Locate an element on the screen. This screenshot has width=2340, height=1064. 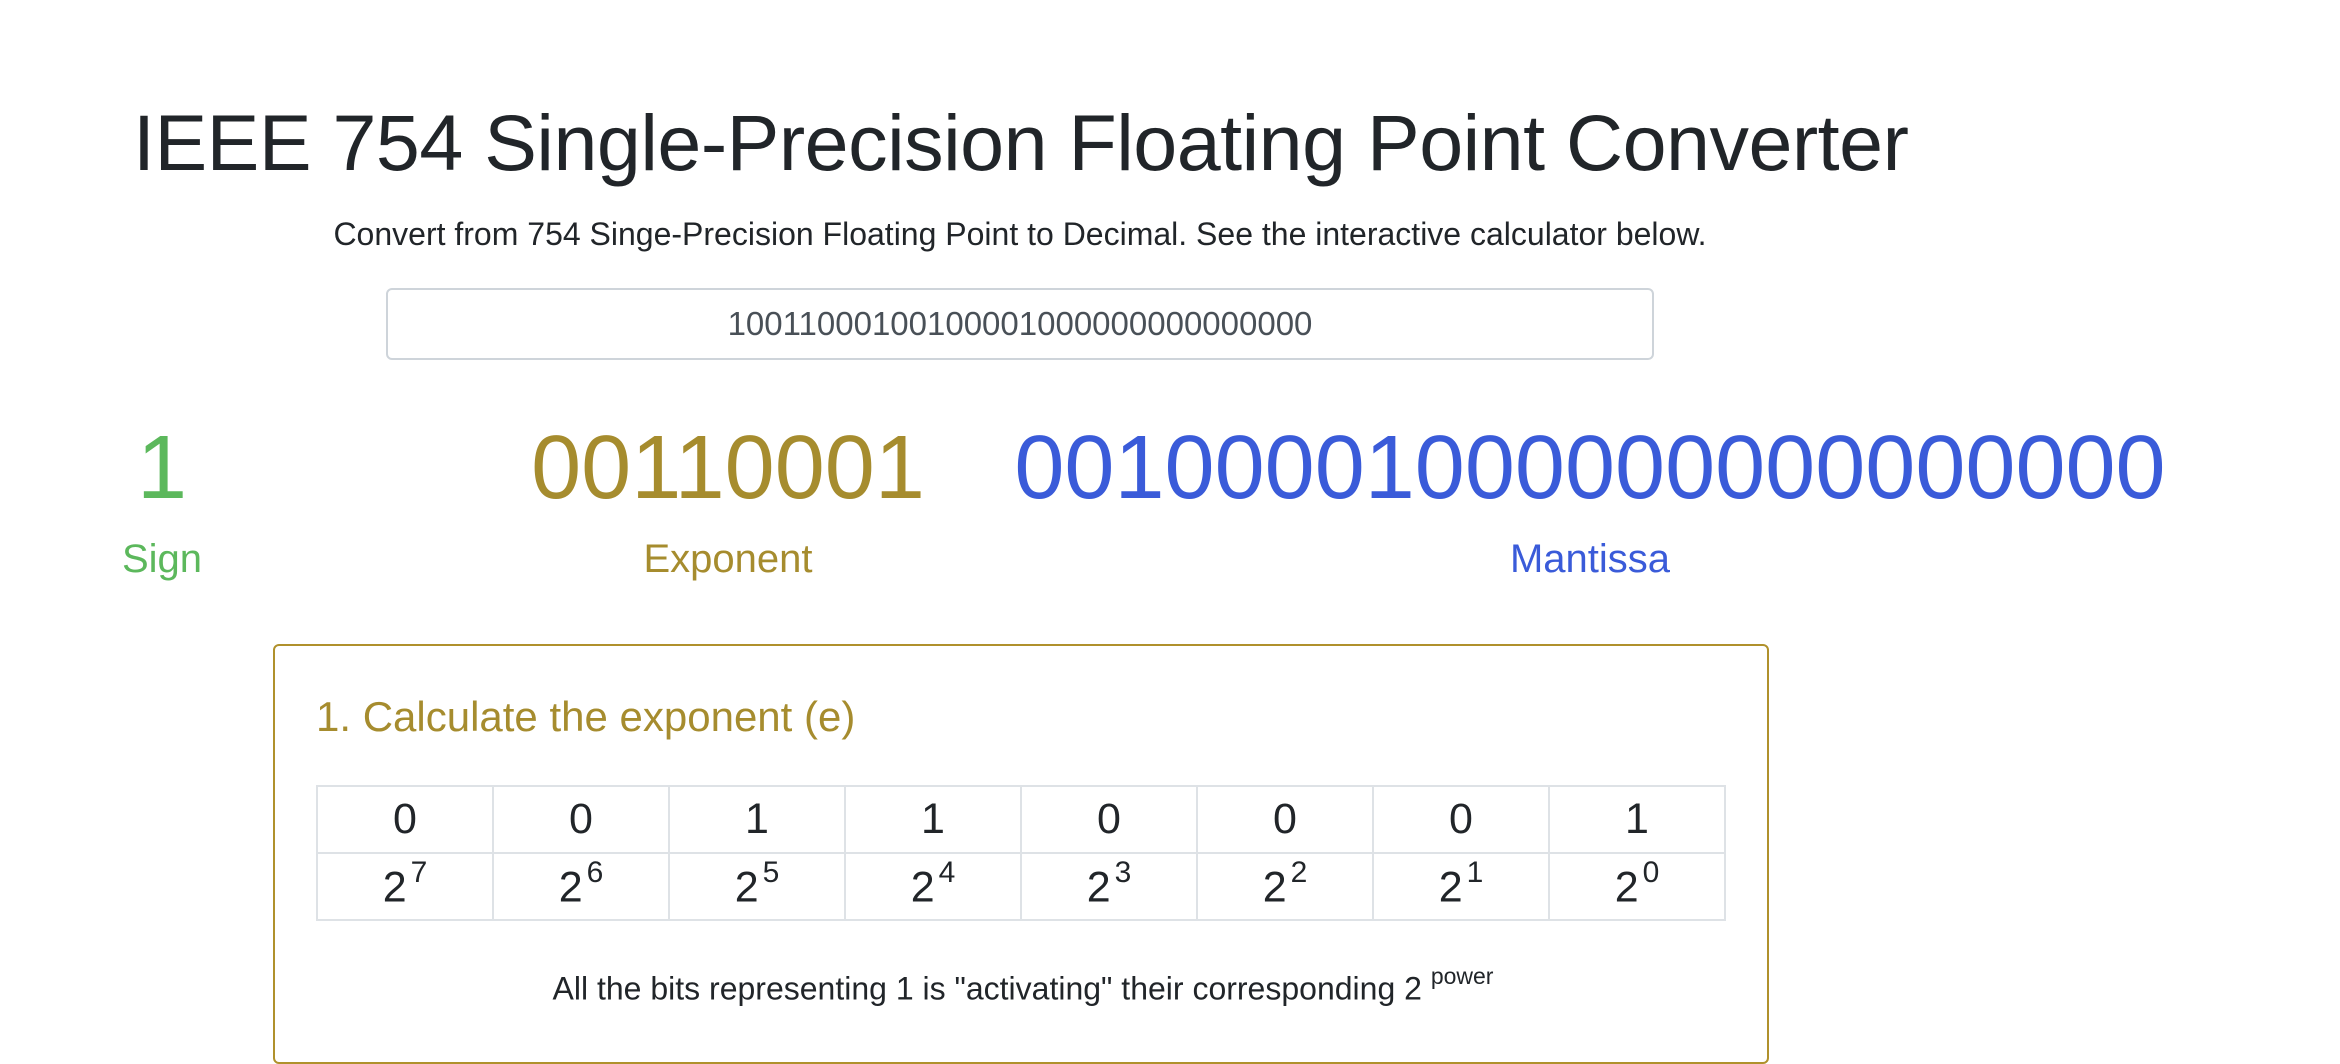
power-exponent: 0 is located at coordinates (1651, 873).